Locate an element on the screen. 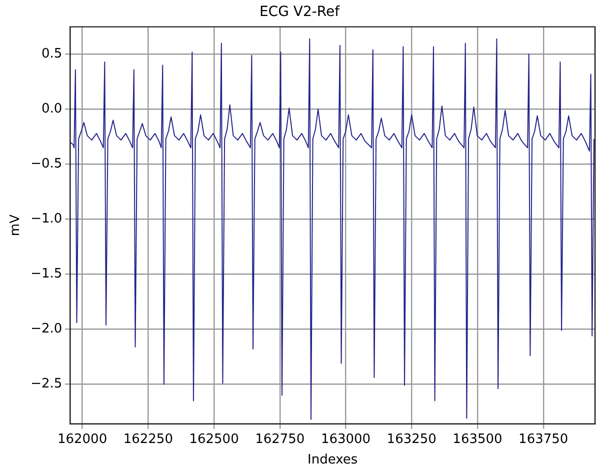  x-axis-title: Indexes is located at coordinates (332, 460).